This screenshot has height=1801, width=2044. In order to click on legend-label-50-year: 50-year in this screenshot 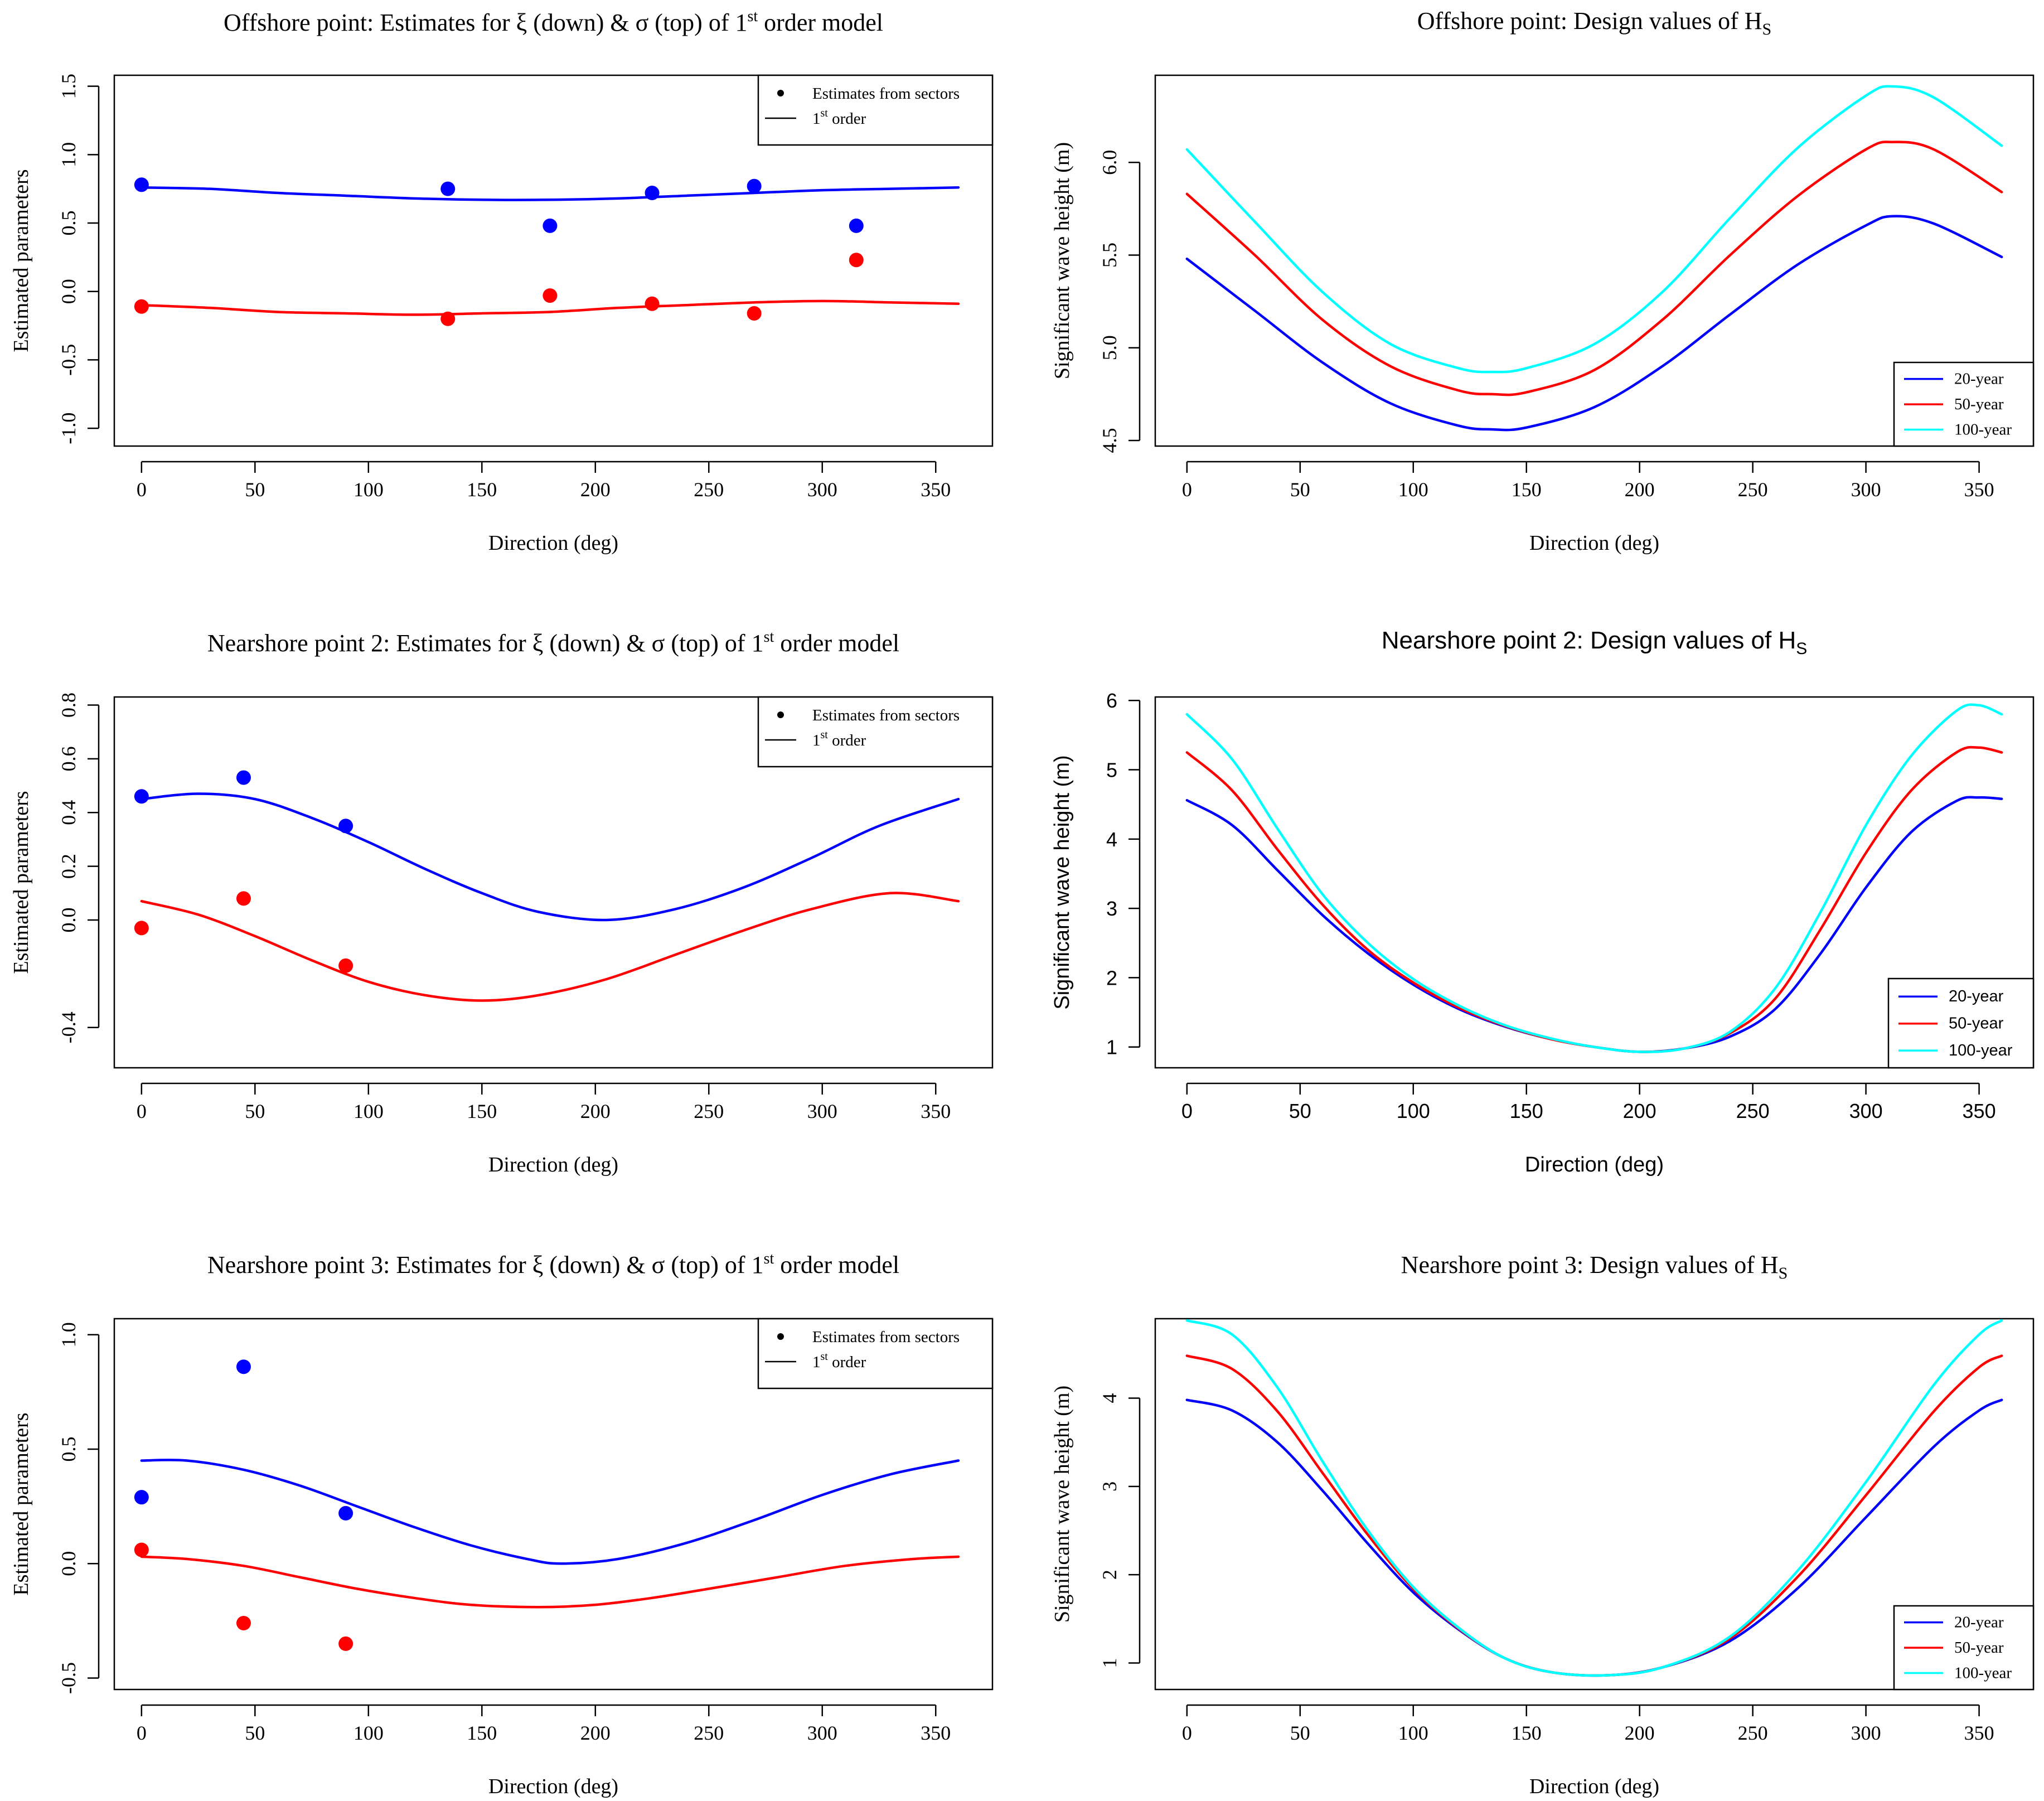, I will do `click(1979, 404)`.